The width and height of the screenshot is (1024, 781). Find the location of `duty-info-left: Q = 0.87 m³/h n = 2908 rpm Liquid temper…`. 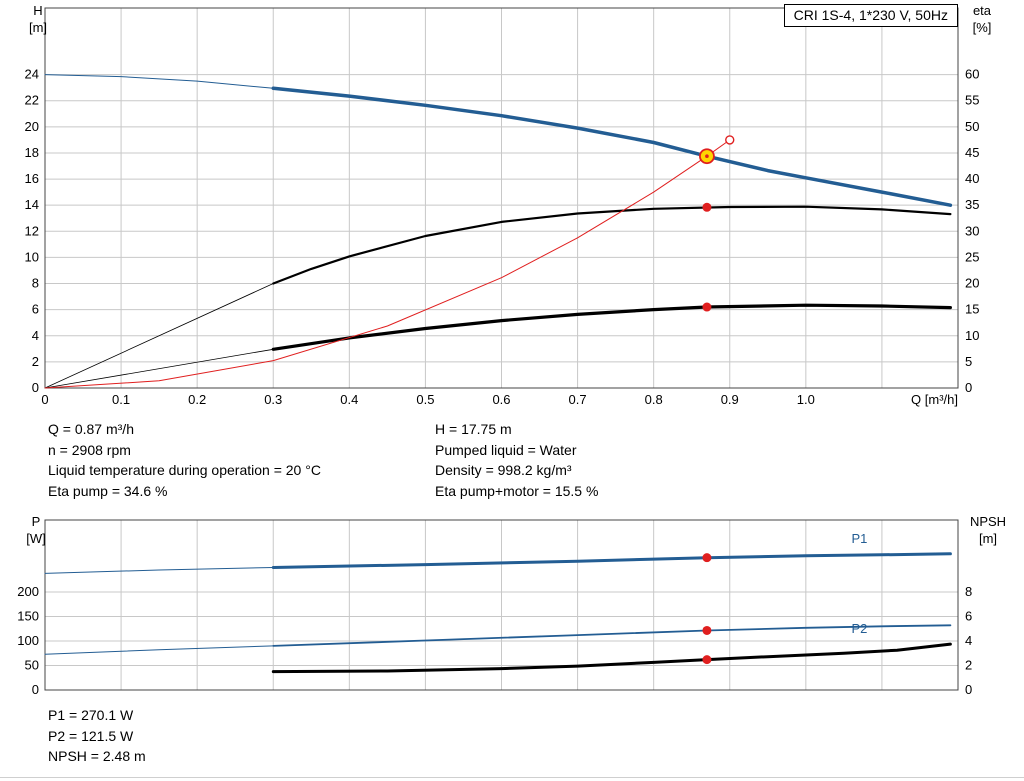

duty-info-left: Q = 0.87 m³/h n = 2908 rpm Liquid temper… is located at coordinates (184, 460).